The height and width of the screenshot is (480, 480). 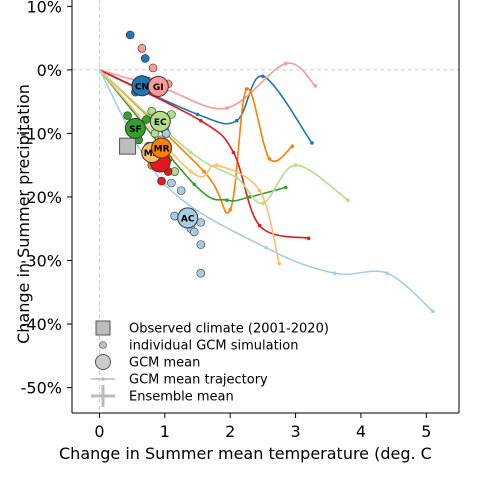 I want to click on legend-square-symbol, so click(x=103, y=328).